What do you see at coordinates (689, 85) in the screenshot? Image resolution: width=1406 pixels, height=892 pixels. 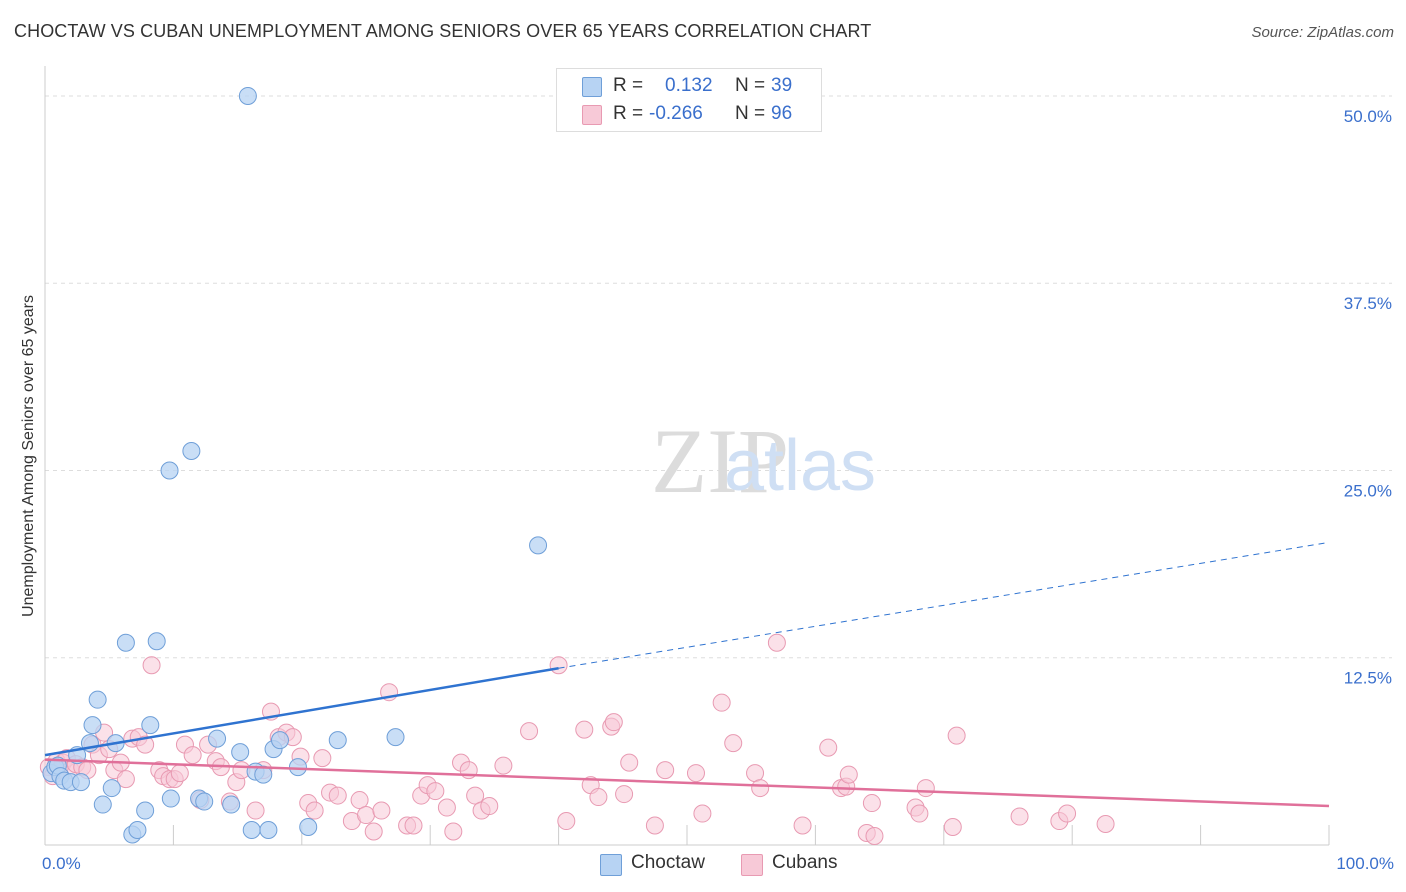 I see `legend-r-value: 0.132` at bounding box center [689, 85].